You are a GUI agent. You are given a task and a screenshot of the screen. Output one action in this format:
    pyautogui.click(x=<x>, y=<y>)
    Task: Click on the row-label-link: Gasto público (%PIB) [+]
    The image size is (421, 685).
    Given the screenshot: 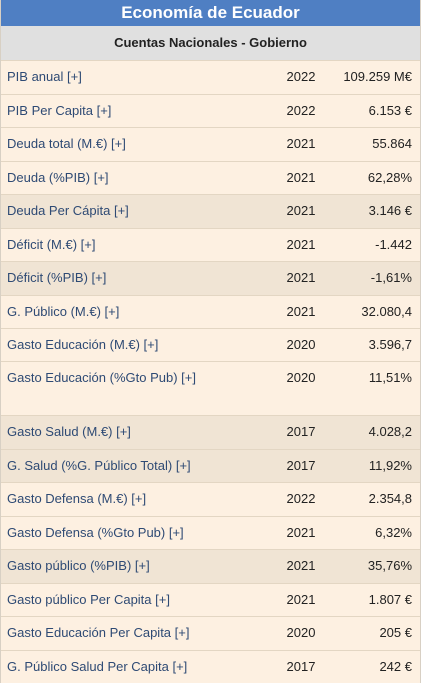 What is the action you would take?
    pyautogui.click(x=78, y=565)
    